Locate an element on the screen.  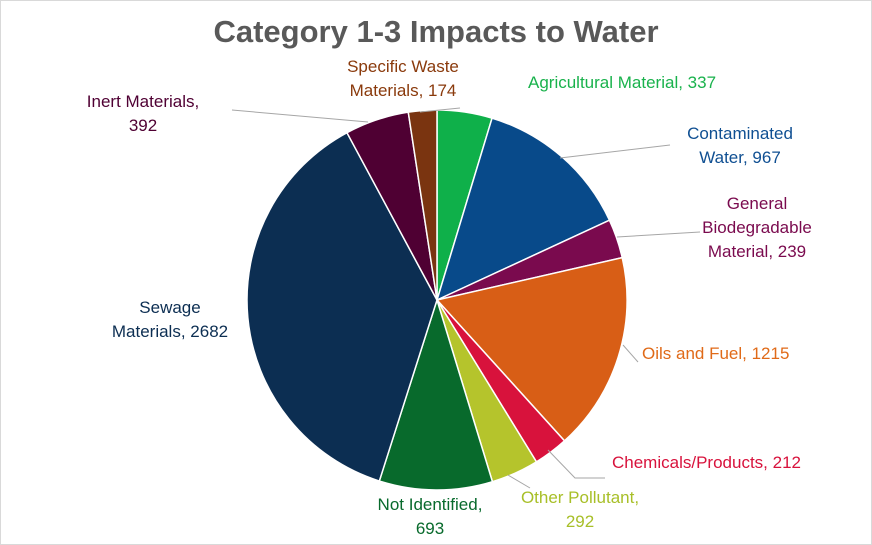
pie-slice-contaminated-water is located at coordinates (523, 209).